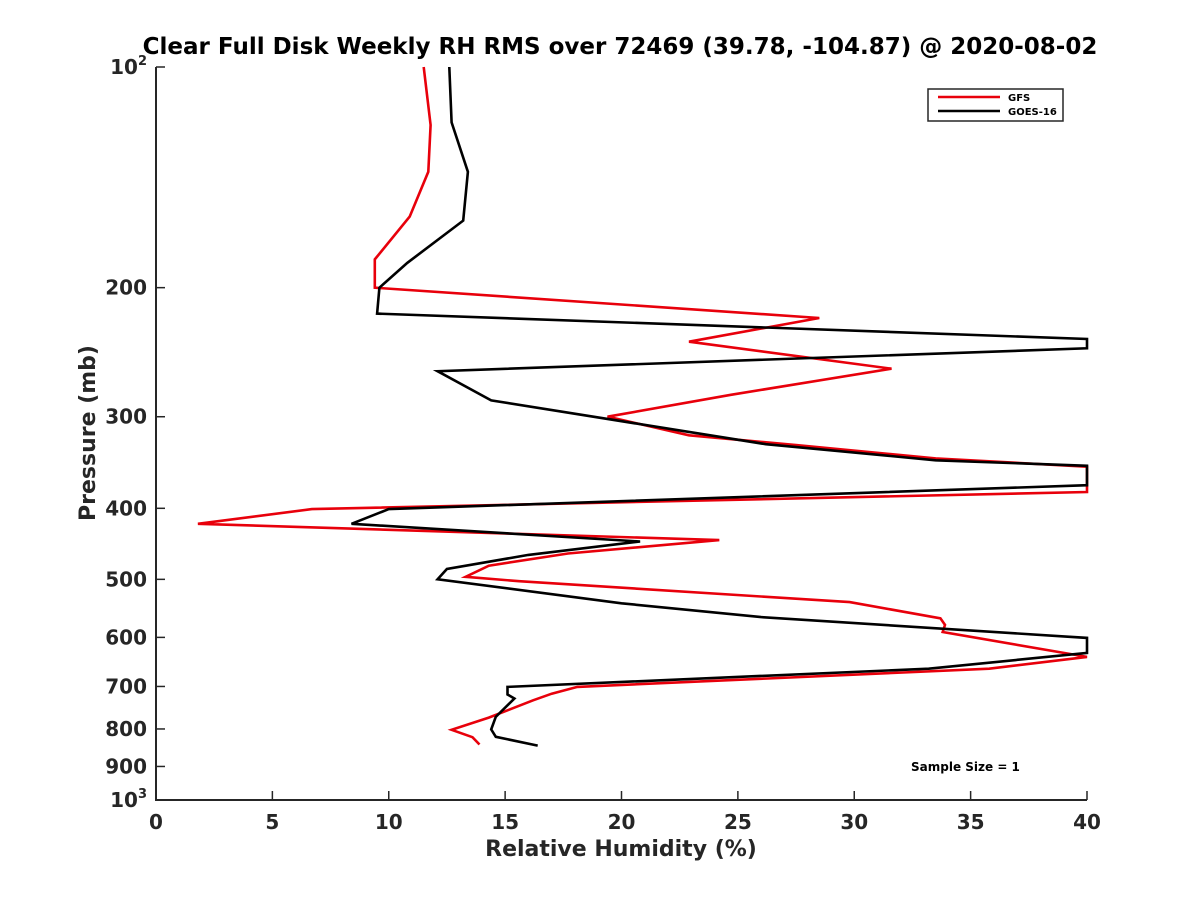 Image resolution: width=1200 pixels, height=900 pixels. I want to click on y-tick-label: 800, so click(126, 729).